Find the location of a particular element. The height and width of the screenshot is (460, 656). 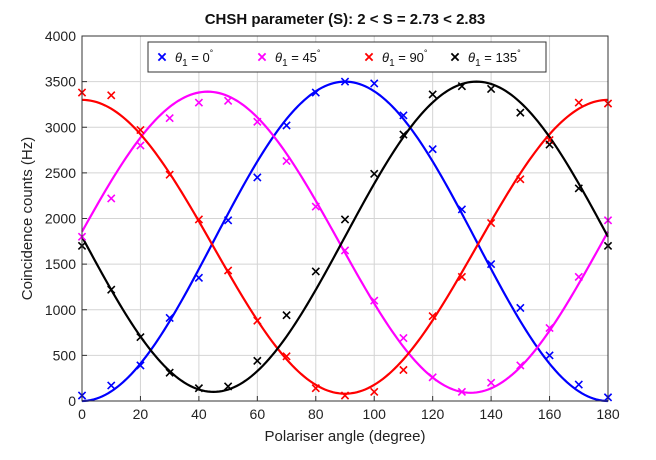

x-tick-label: 140 is located at coordinates (491, 414).